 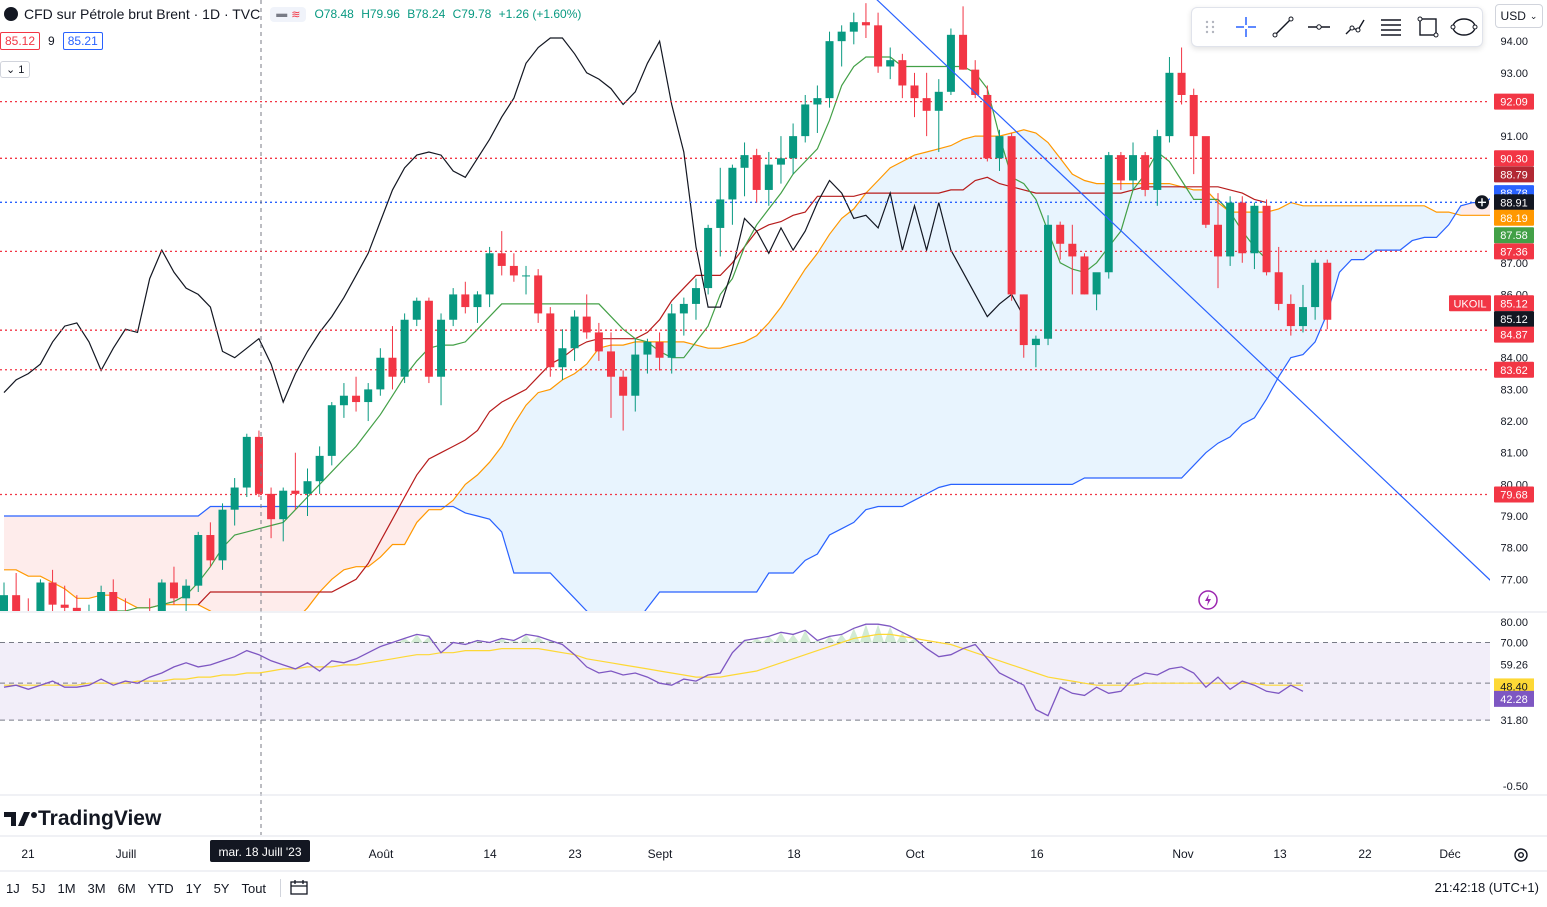 I want to click on price-tick-label: 91.00, so click(x=1514, y=137).